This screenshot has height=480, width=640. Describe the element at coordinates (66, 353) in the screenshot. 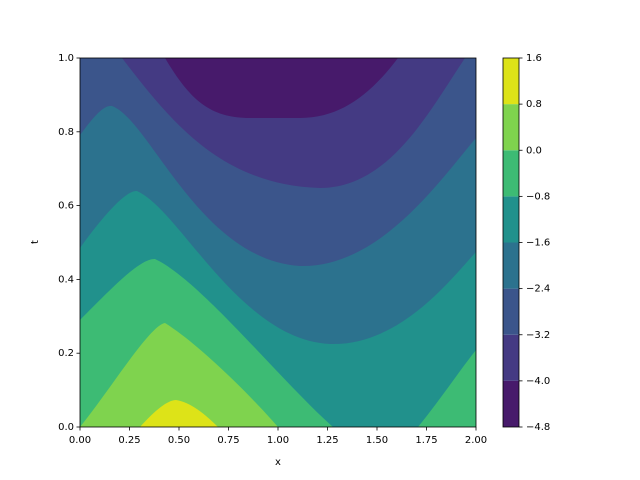

I see `y-tick-label: 0.2` at that location.